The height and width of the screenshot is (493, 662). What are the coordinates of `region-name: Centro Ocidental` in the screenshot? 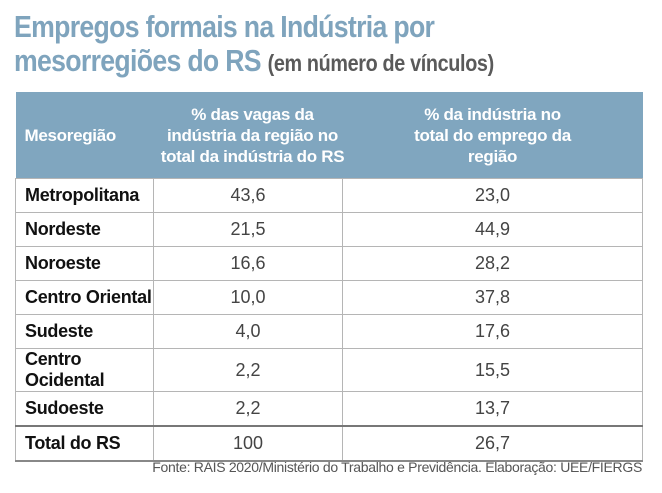 It's located at (84, 370).